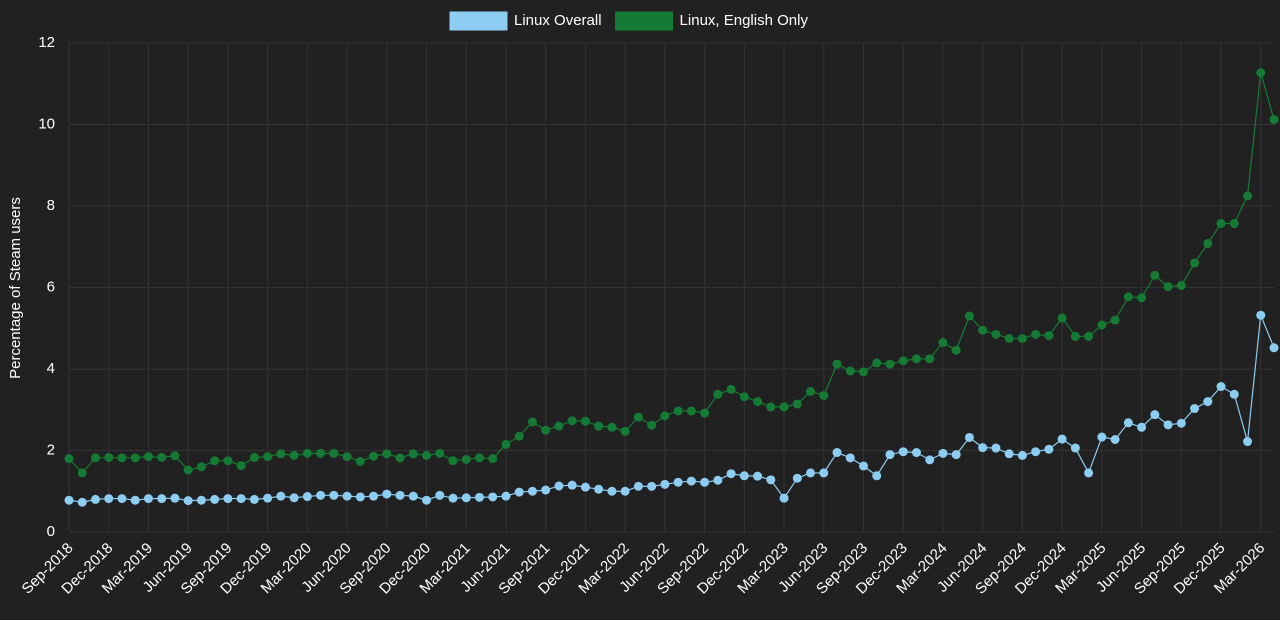 The width and height of the screenshot is (1280, 620). I want to click on y-tick-label: 6, so click(51, 286).